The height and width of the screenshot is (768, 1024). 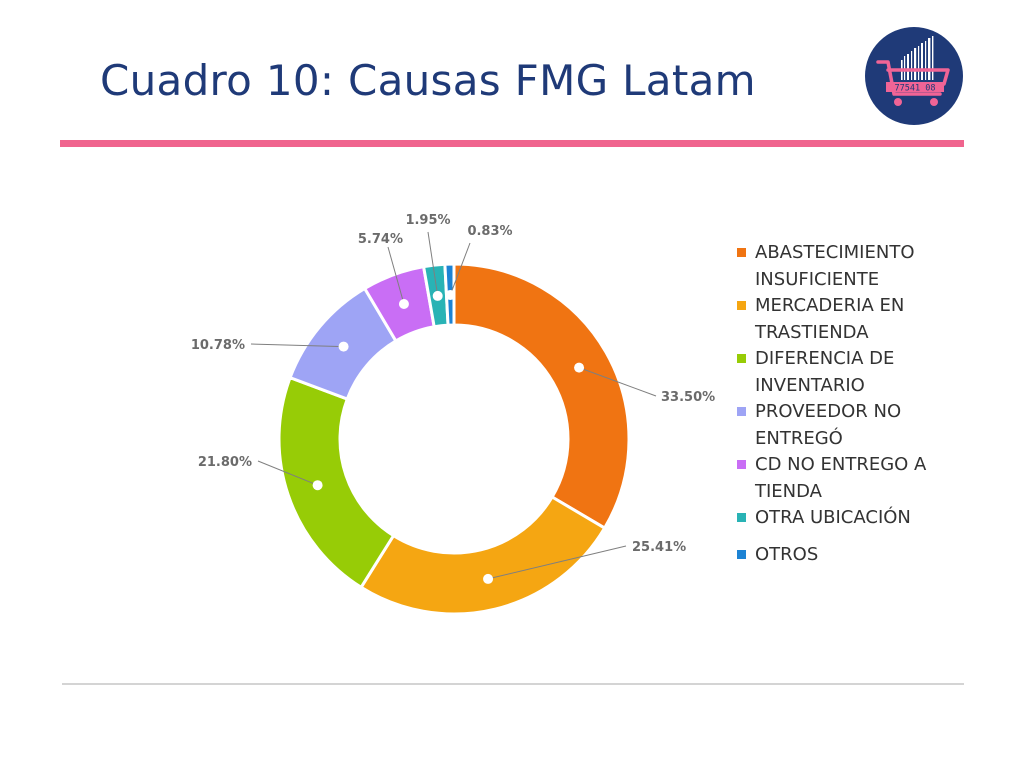 I want to click on legend-label: ABASTECIMIENTO INSUFICIENTE, so click(x=835, y=266).